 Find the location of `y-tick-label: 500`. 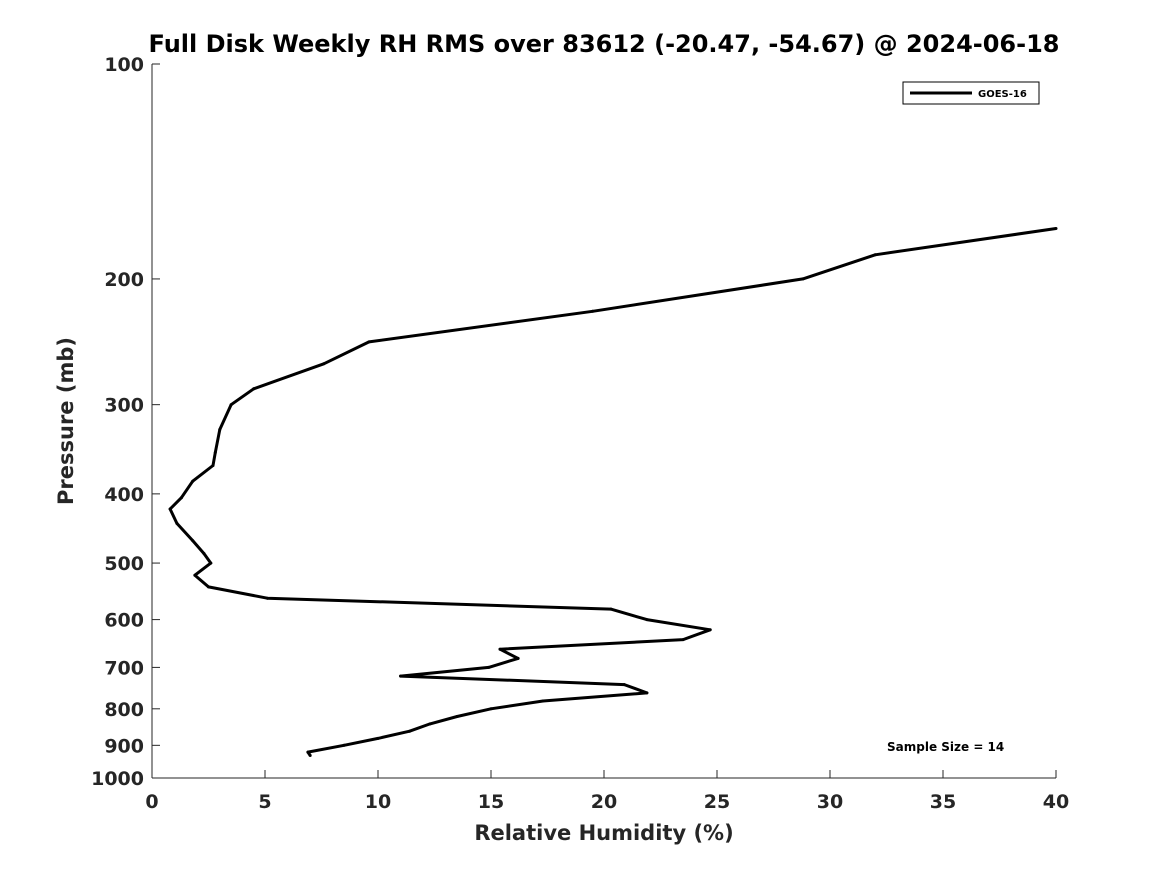

y-tick-label: 500 is located at coordinates (124, 564).